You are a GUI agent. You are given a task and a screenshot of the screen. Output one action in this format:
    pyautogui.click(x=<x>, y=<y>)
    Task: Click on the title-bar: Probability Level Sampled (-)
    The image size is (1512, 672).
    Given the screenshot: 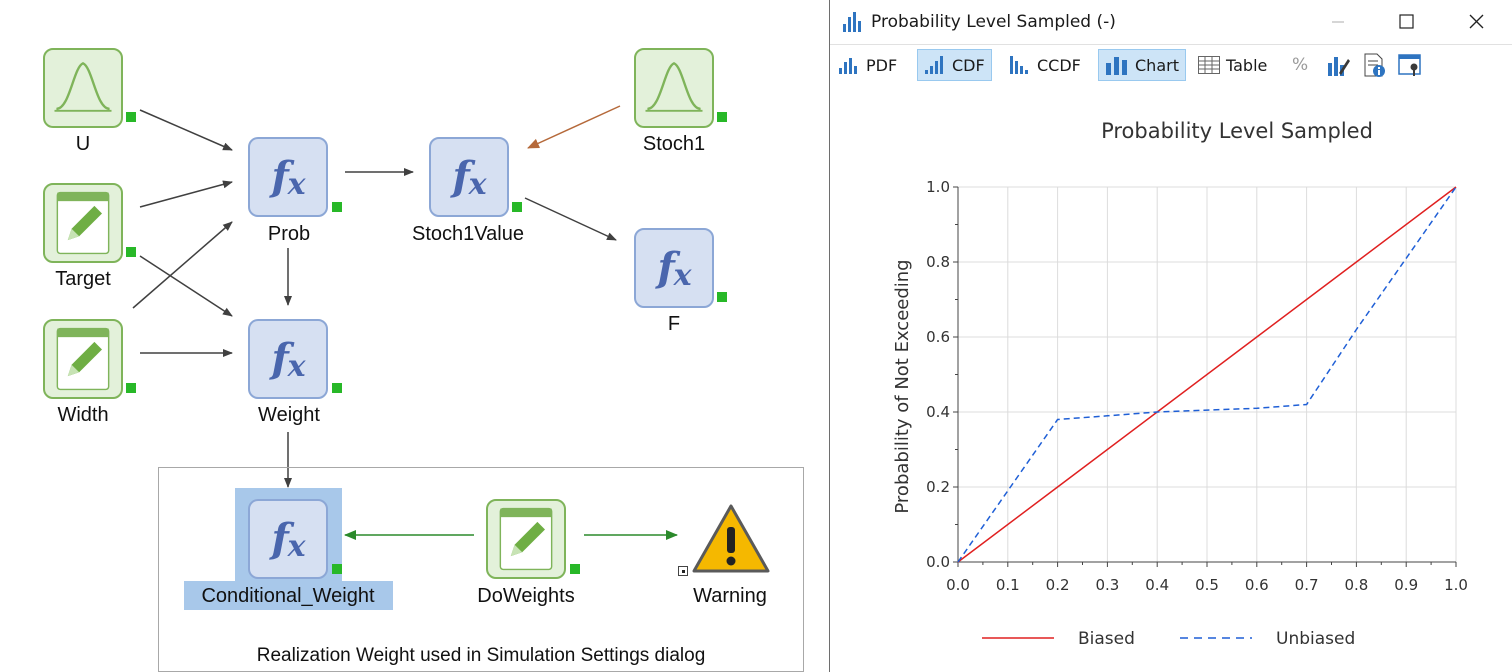 What is the action you would take?
    pyautogui.click(x=1171, y=22)
    